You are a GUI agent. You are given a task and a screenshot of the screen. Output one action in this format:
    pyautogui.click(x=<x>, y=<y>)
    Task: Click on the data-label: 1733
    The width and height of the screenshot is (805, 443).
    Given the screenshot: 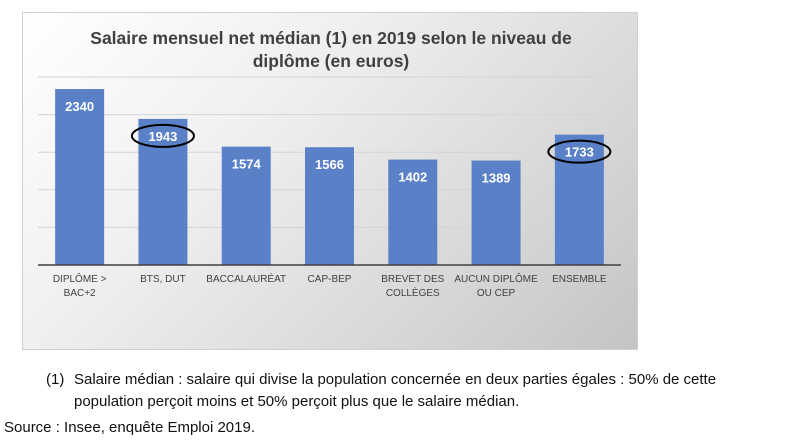 What is the action you would take?
    pyautogui.click(x=579, y=152)
    